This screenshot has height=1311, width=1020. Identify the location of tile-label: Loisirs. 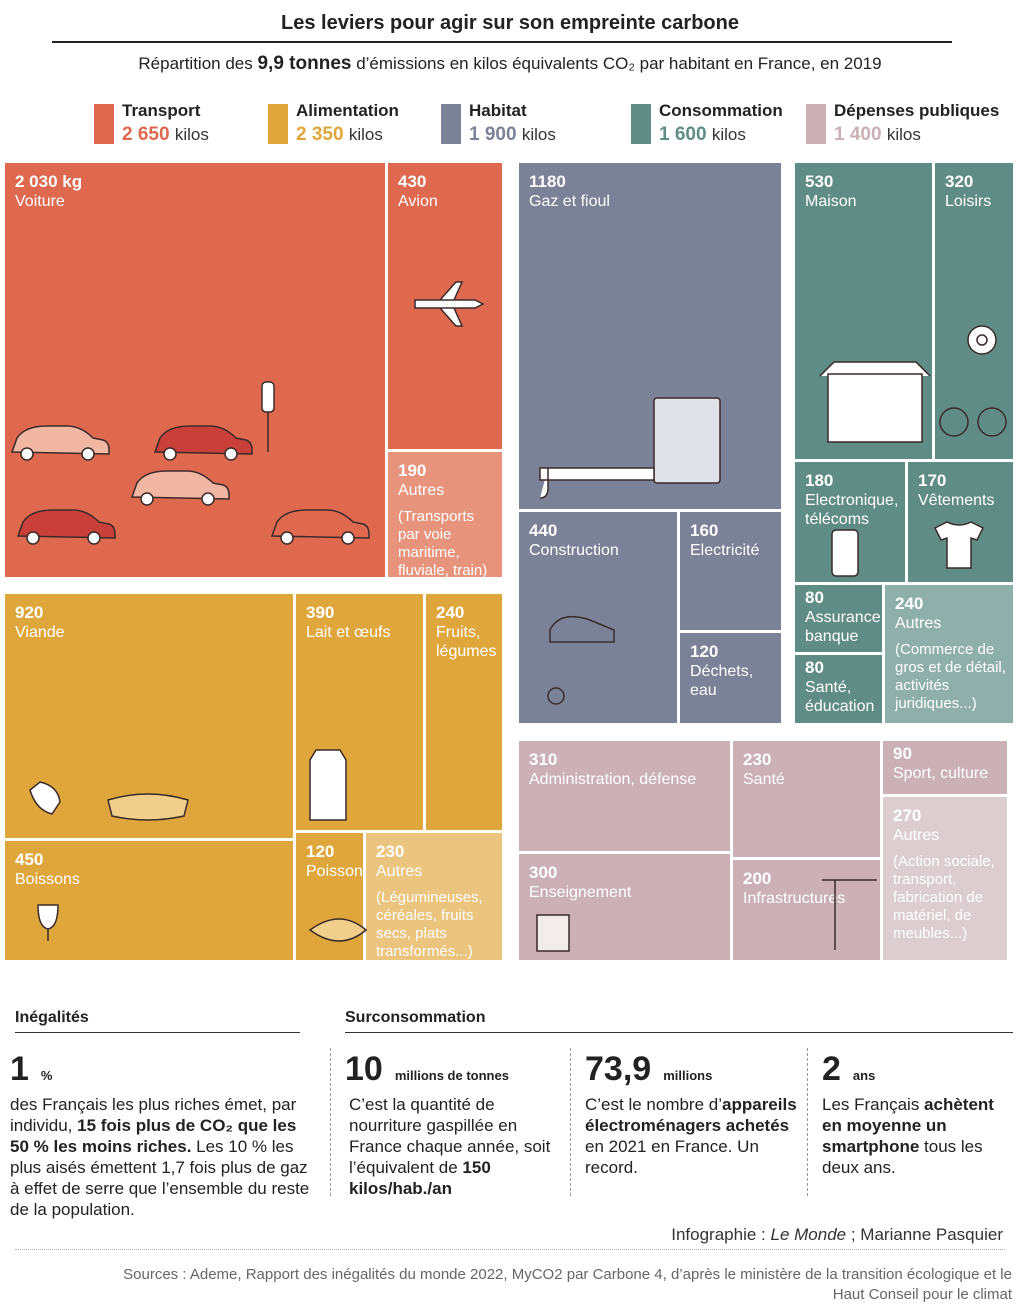
(968, 201).